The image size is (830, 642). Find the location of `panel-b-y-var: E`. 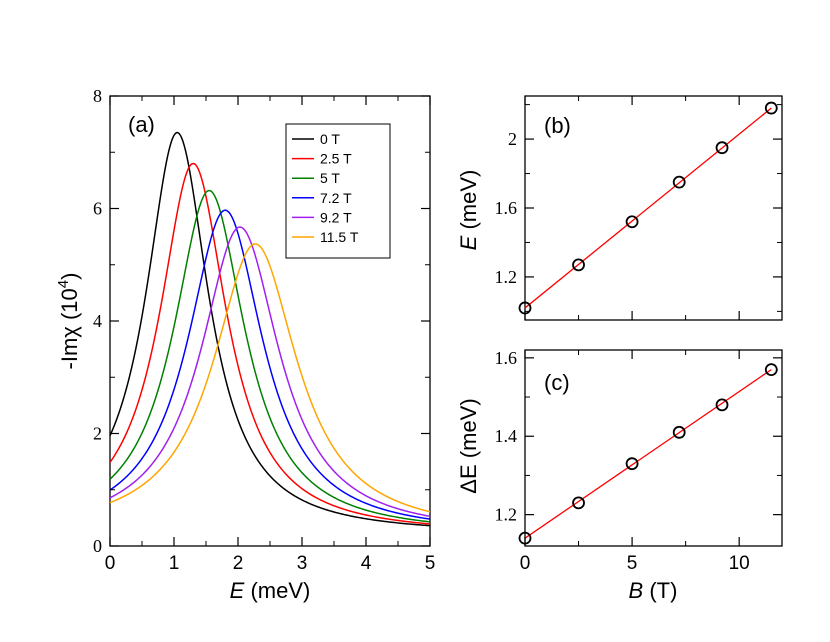

panel-b-y-var: E is located at coordinates (468, 242).